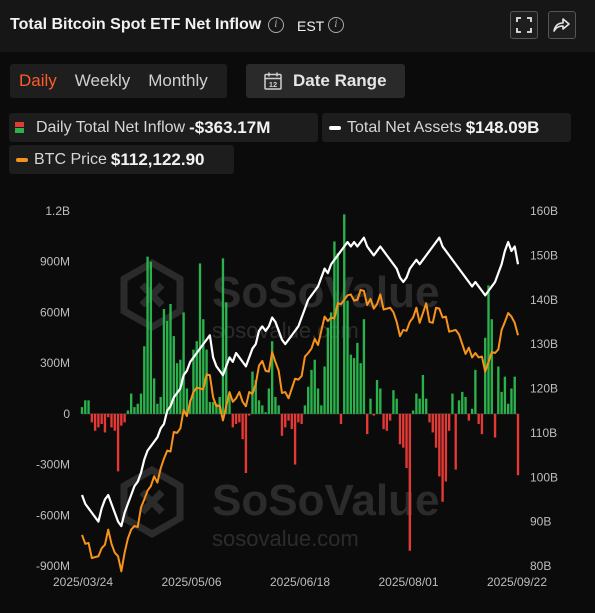  What do you see at coordinates (325, 500) in the screenshot?
I see `watermark-text: SoSoValue` at bounding box center [325, 500].